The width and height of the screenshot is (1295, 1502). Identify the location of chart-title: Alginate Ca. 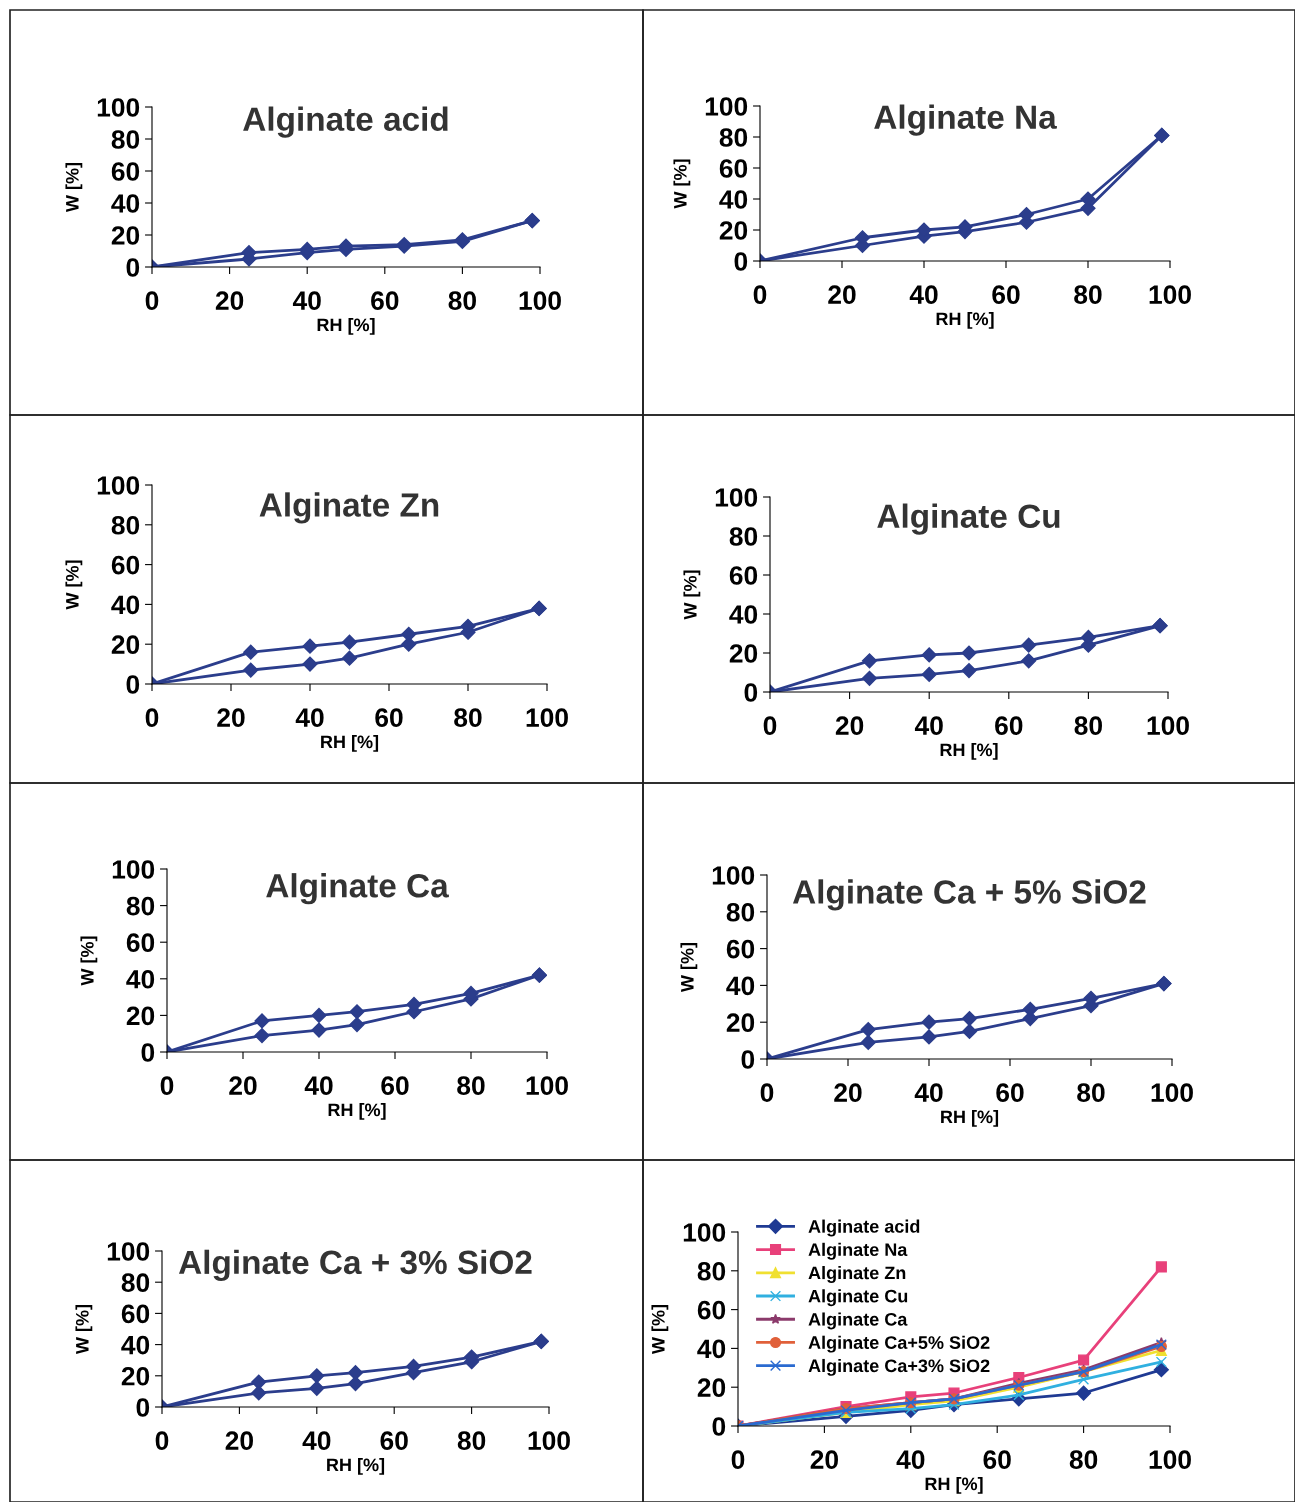
(357, 889).